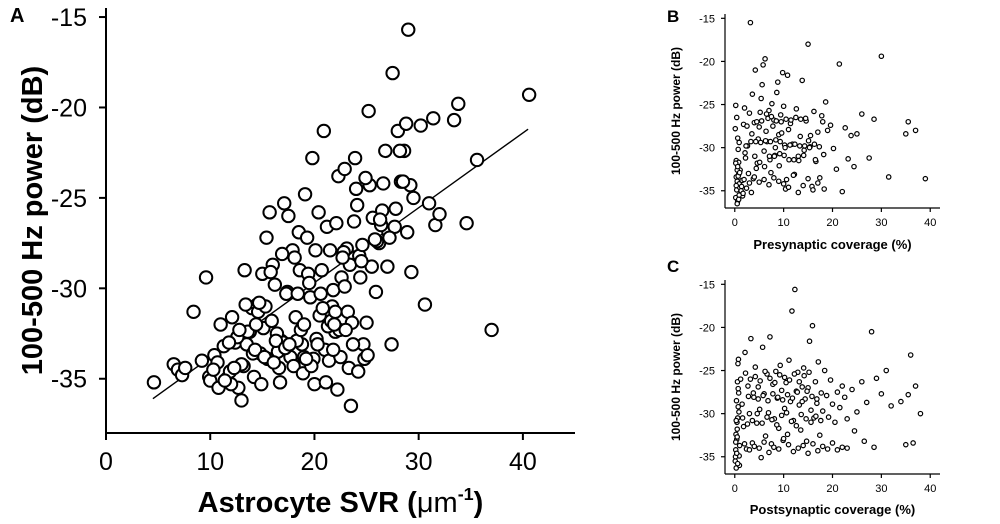 Image resolution: width=1000 pixels, height=524 pixels. What do you see at coordinates (930, 223) in the screenshot?
I see `panel-b-x-tick-label: 40` at bounding box center [930, 223].